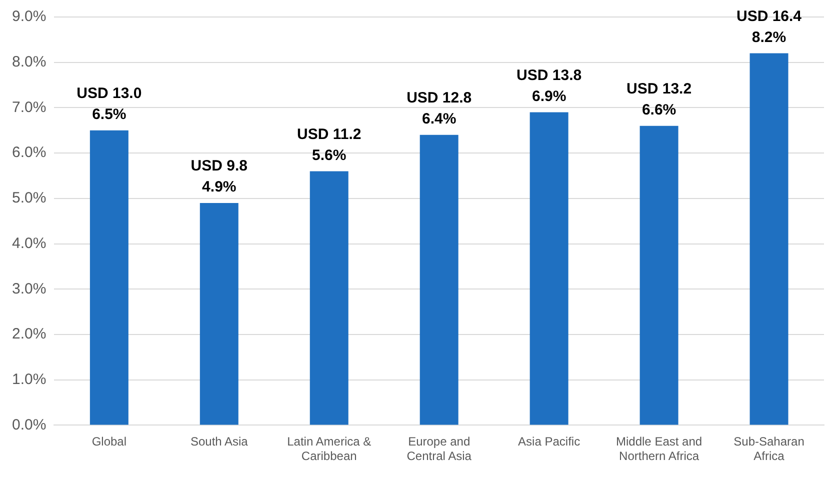 Image resolution: width=834 pixels, height=478 pixels. Describe the element at coordinates (109, 104) in the screenshot. I see `data-label: USD 13.0 6.5%` at that location.